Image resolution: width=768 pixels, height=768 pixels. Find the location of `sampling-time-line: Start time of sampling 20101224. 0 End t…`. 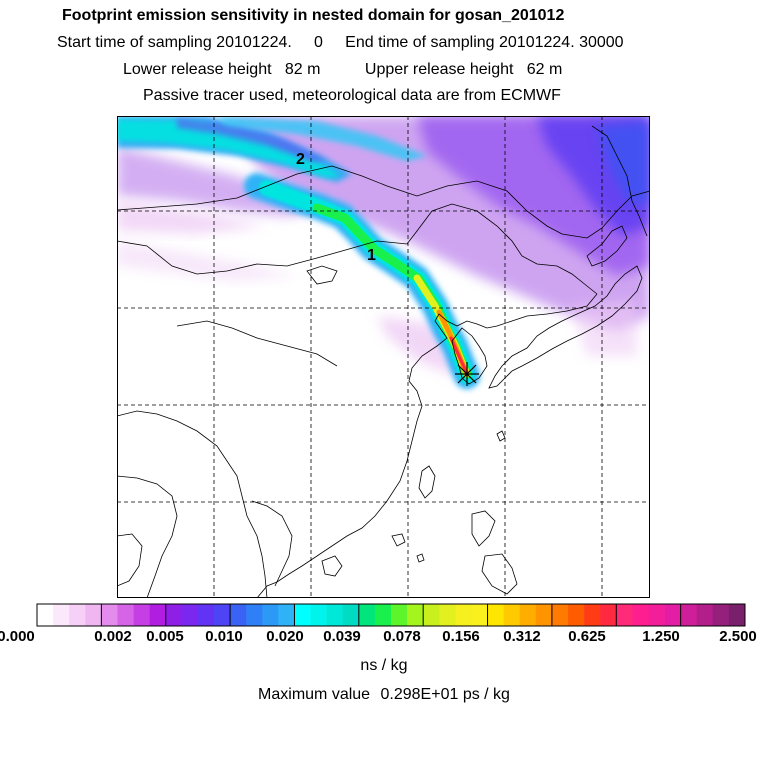

sampling-time-line: Start time of sampling 20101224. 0 End t… is located at coordinates (340, 42).